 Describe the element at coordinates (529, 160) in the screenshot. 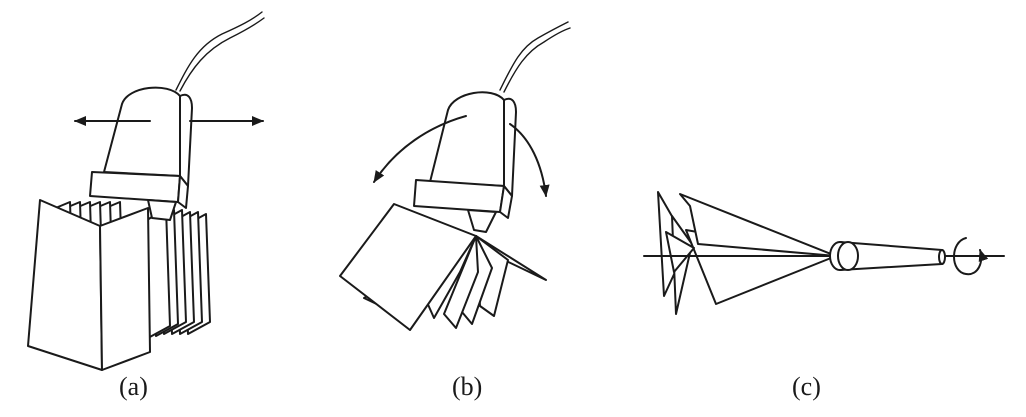

I see `panel-b-tilt-arrow-right` at that location.